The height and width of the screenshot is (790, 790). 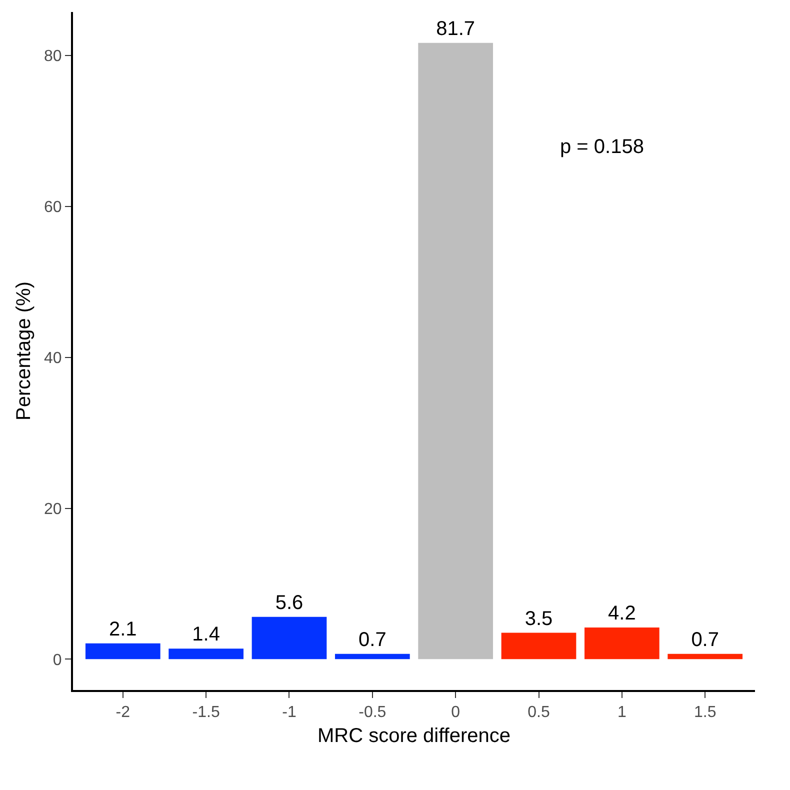 What do you see at coordinates (455, 713) in the screenshot?
I see `x-tick-label: 0` at bounding box center [455, 713].